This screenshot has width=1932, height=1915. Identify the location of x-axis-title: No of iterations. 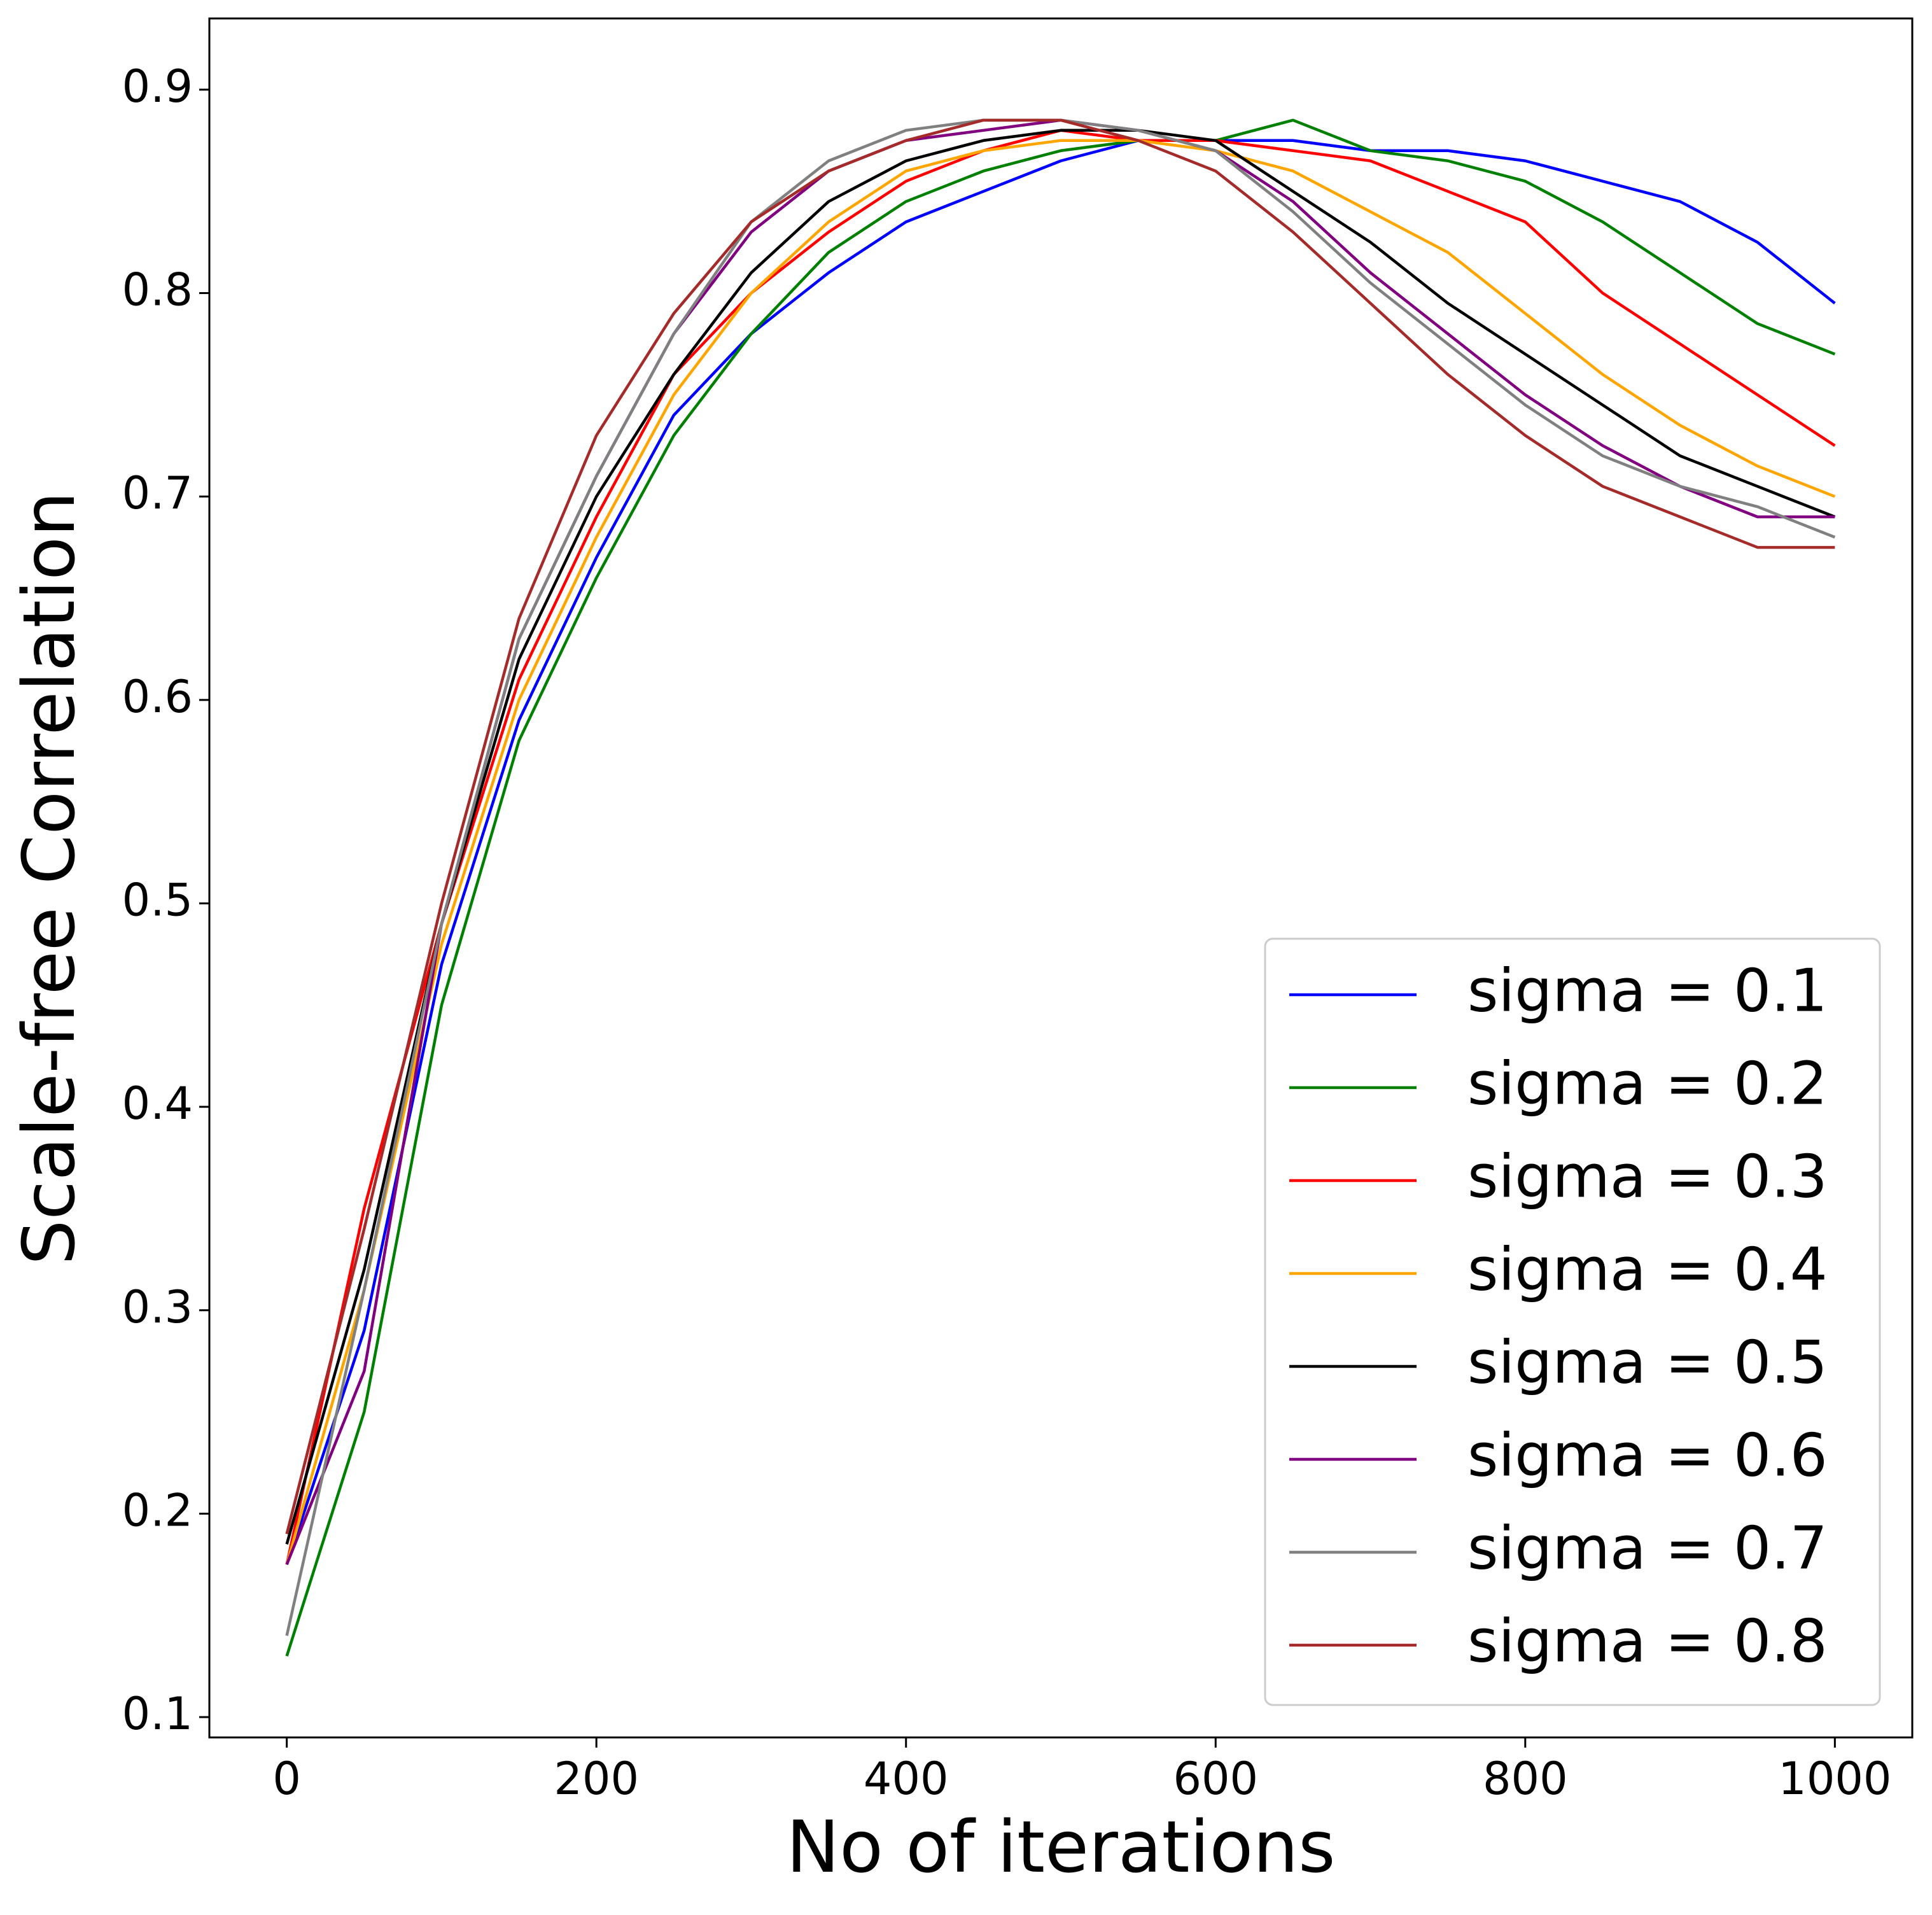
(1061, 1848).